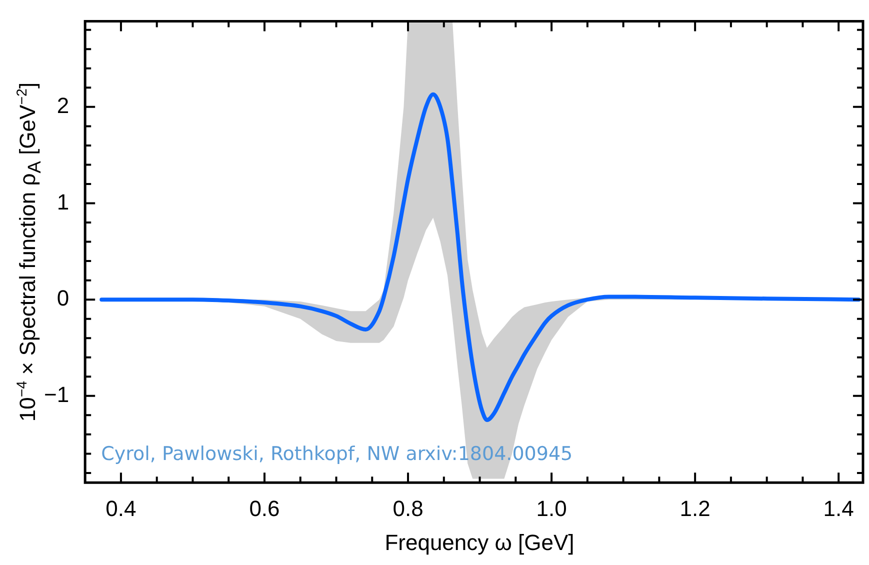 The image size is (869, 565). I want to click on x-tick-label: 0.6, so click(264, 508).